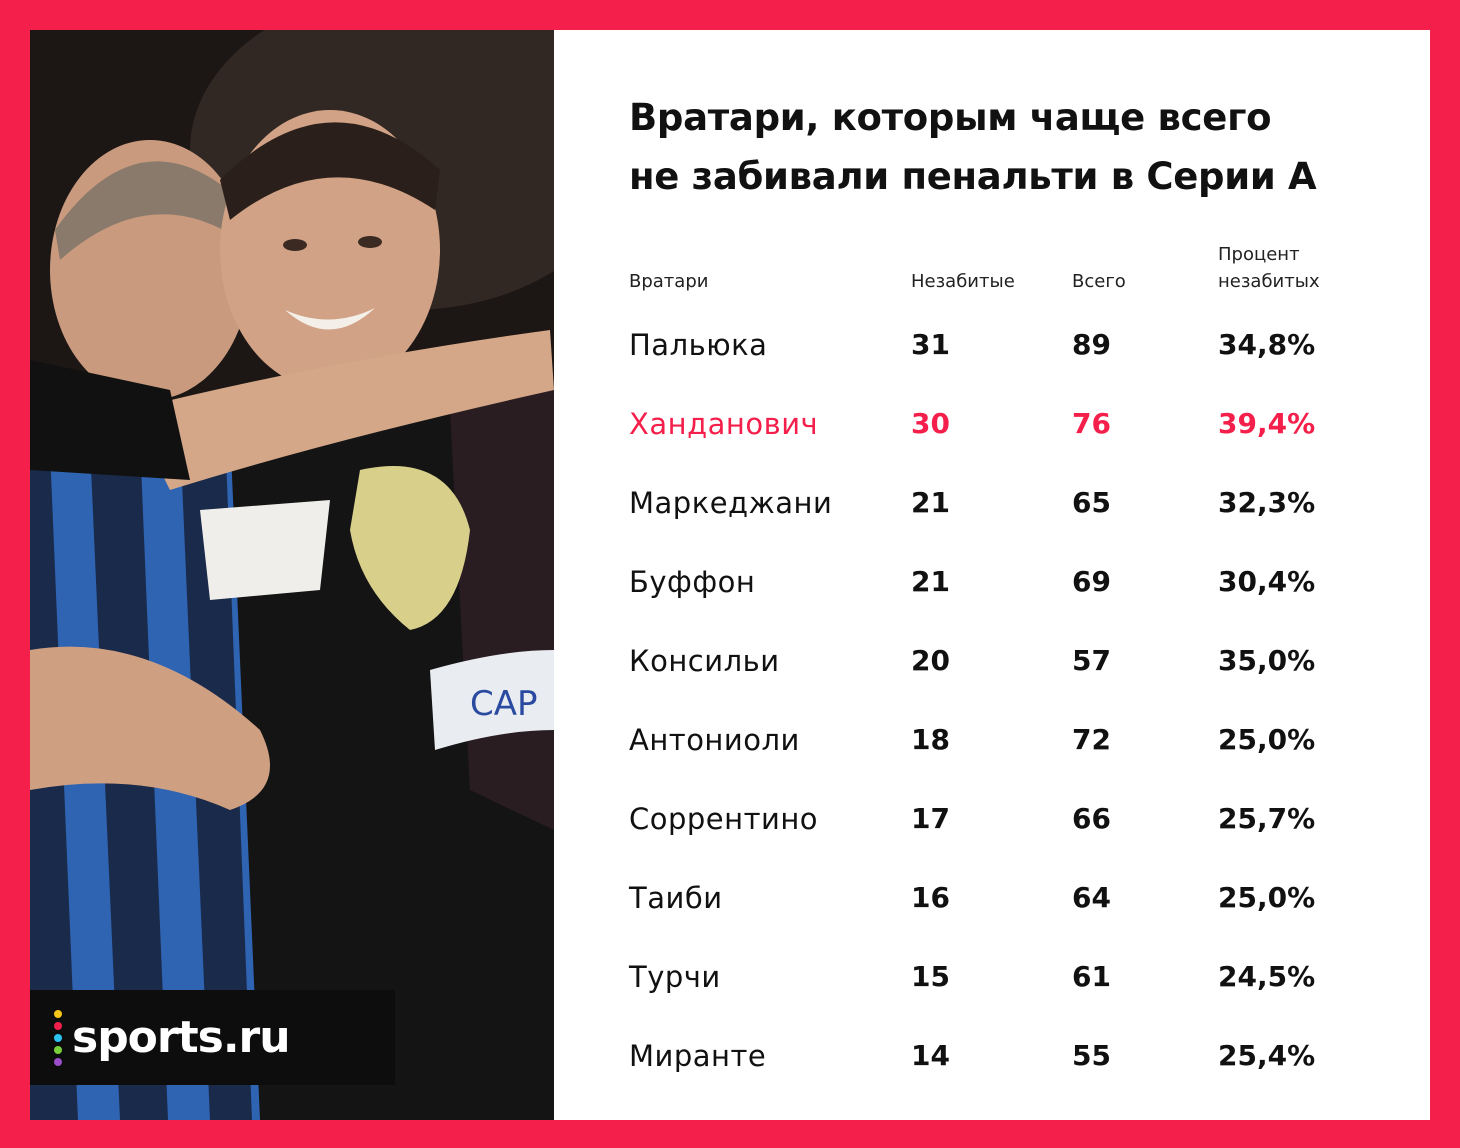 This screenshot has height=1148, width=1460. Describe the element at coordinates (669, 281) in the screenshot. I see `header-name: Вратари` at that location.